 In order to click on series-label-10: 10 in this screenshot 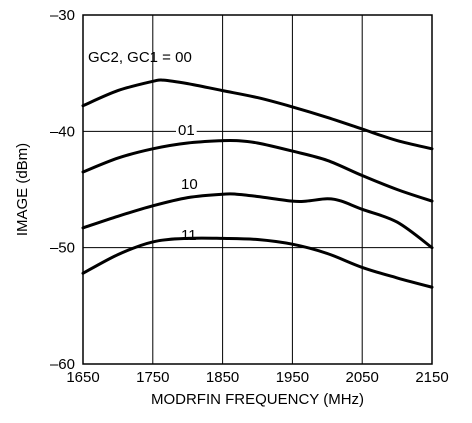, I will do `click(189, 184)`.